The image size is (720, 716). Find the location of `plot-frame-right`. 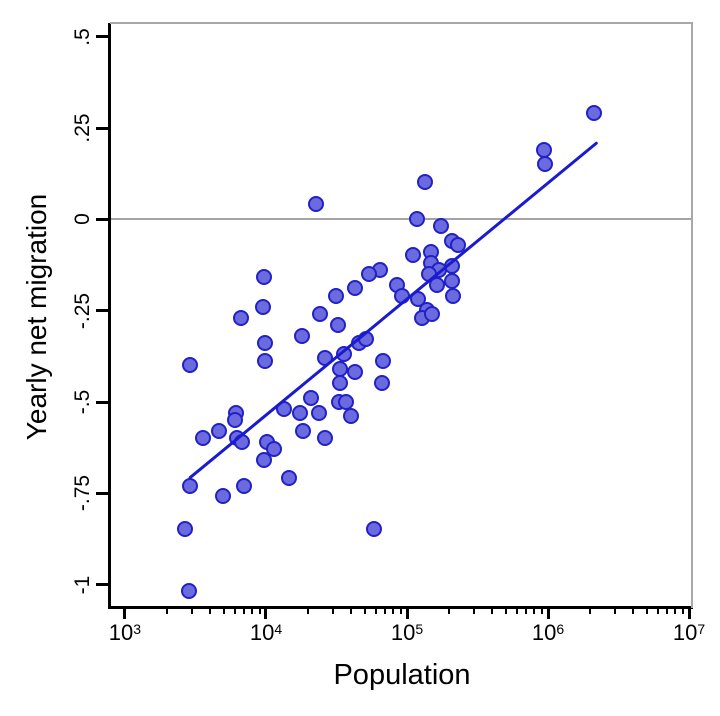

plot-frame-right is located at coordinates (692, 315).